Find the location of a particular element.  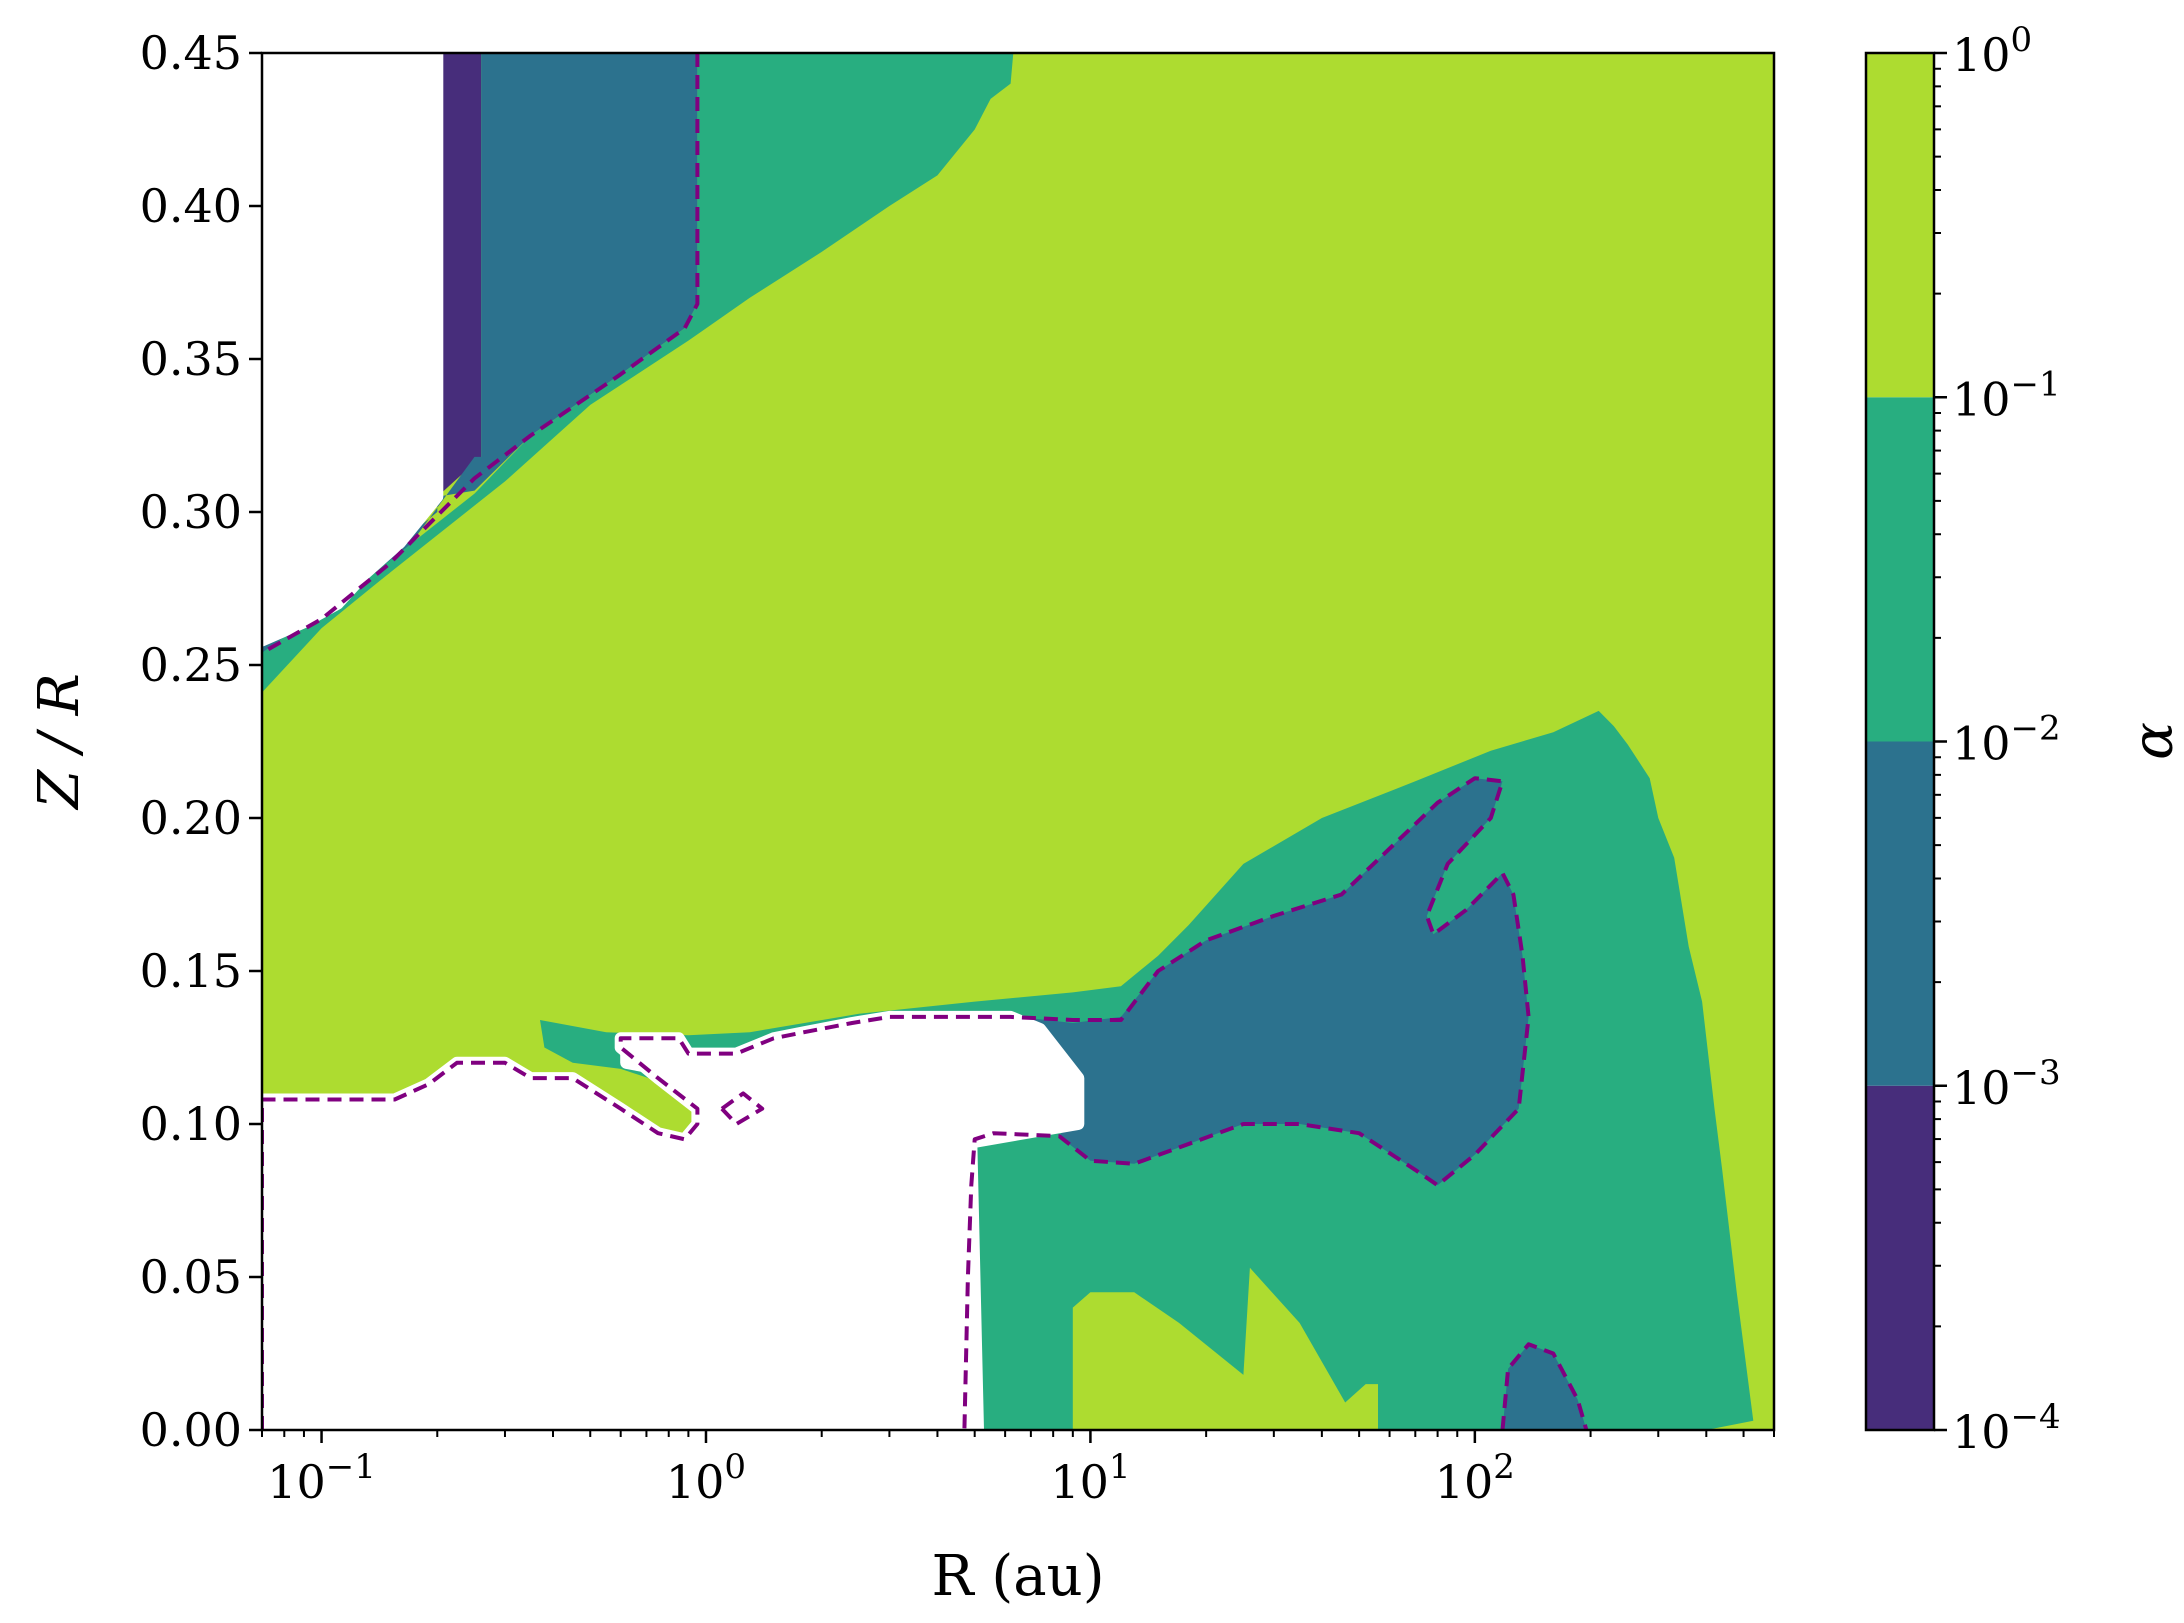

region-bottom-blue-blob is located at coordinates (1544, 1387).